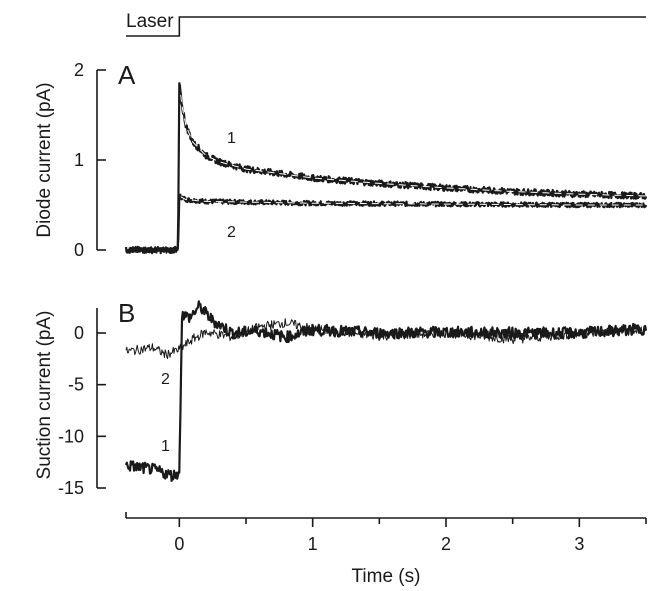 The image size is (652, 591). I want to click on panel-a-y-tick-label: 0, so click(79, 250).